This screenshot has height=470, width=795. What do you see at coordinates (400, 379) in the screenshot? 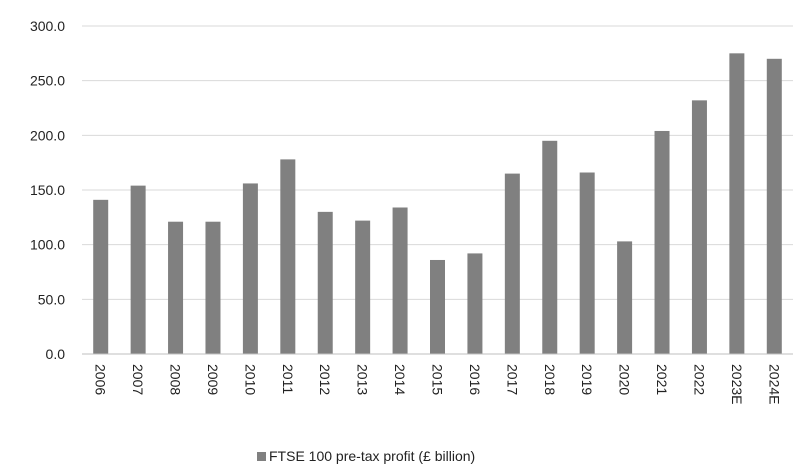
I see `x-tick-label: 2014` at bounding box center [400, 379].